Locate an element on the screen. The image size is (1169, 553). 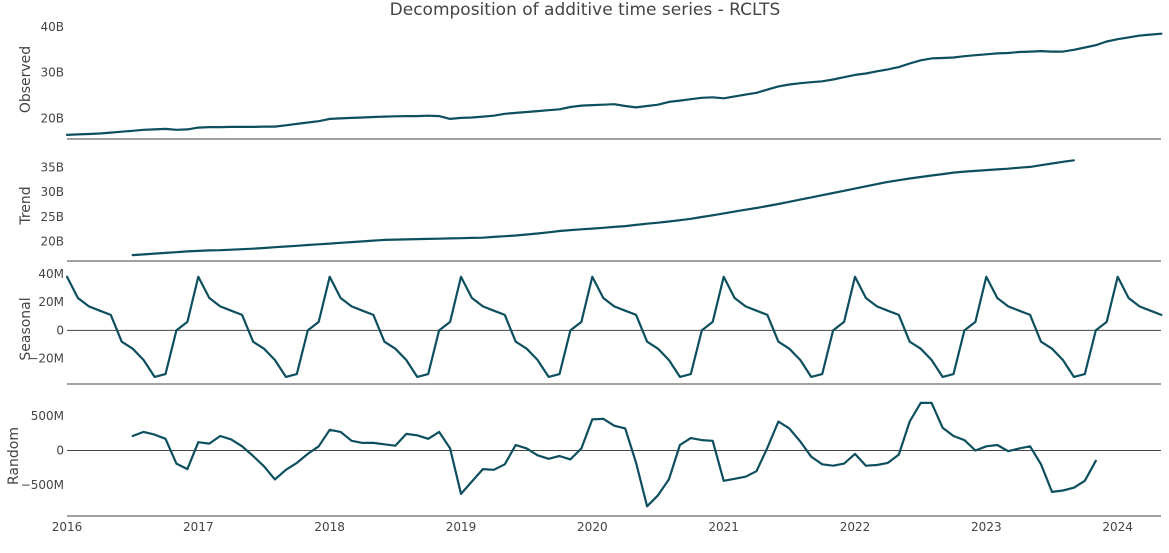
trend-ytick: 35B is located at coordinates (52, 168).